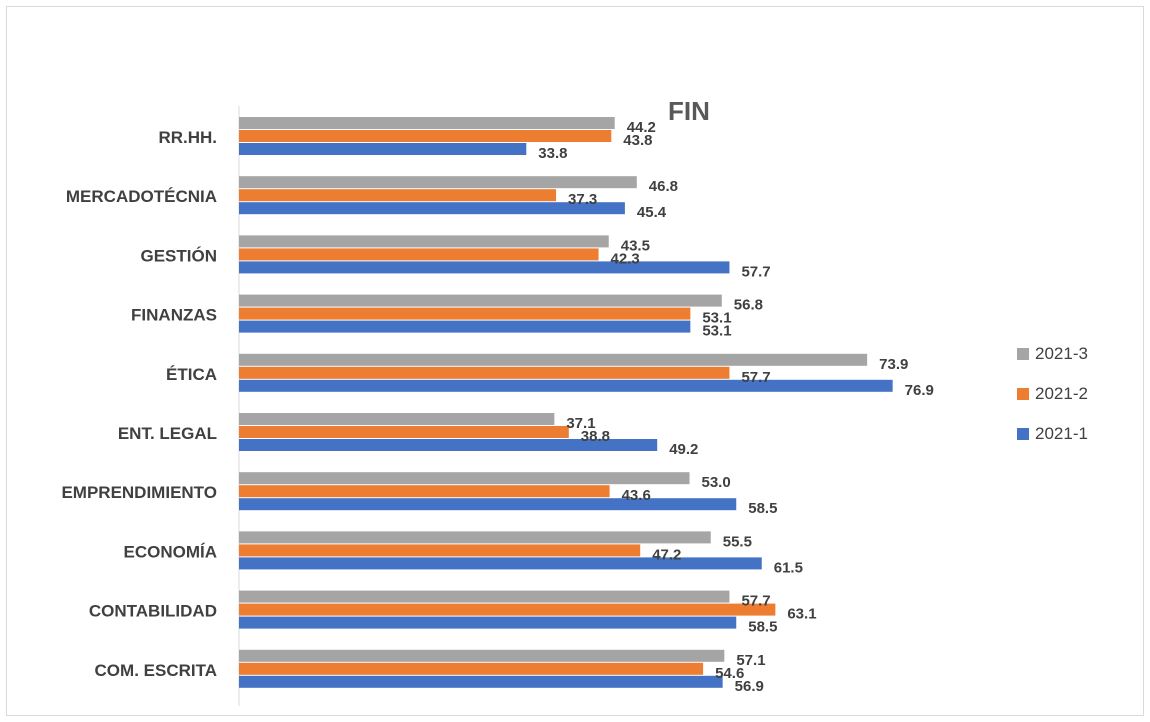  Describe the element at coordinates (141, 196) in the screenshot. I see `category-label: MERCADOTÉCNIA` at that location.